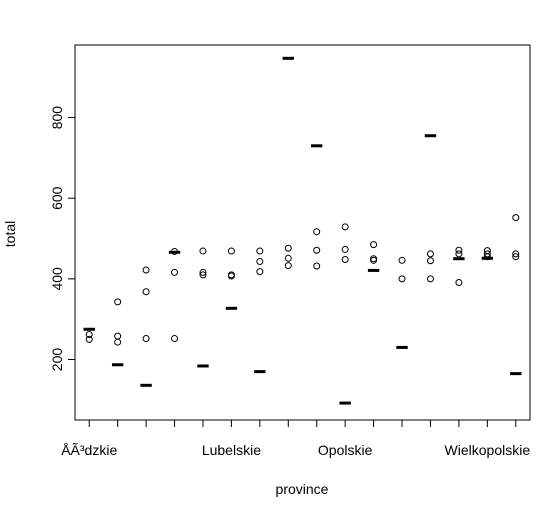  I want to click on x-axis: ÅÃ³dzkie Lubelskie Opolskie Wielkopolskie, so click(295, 439).